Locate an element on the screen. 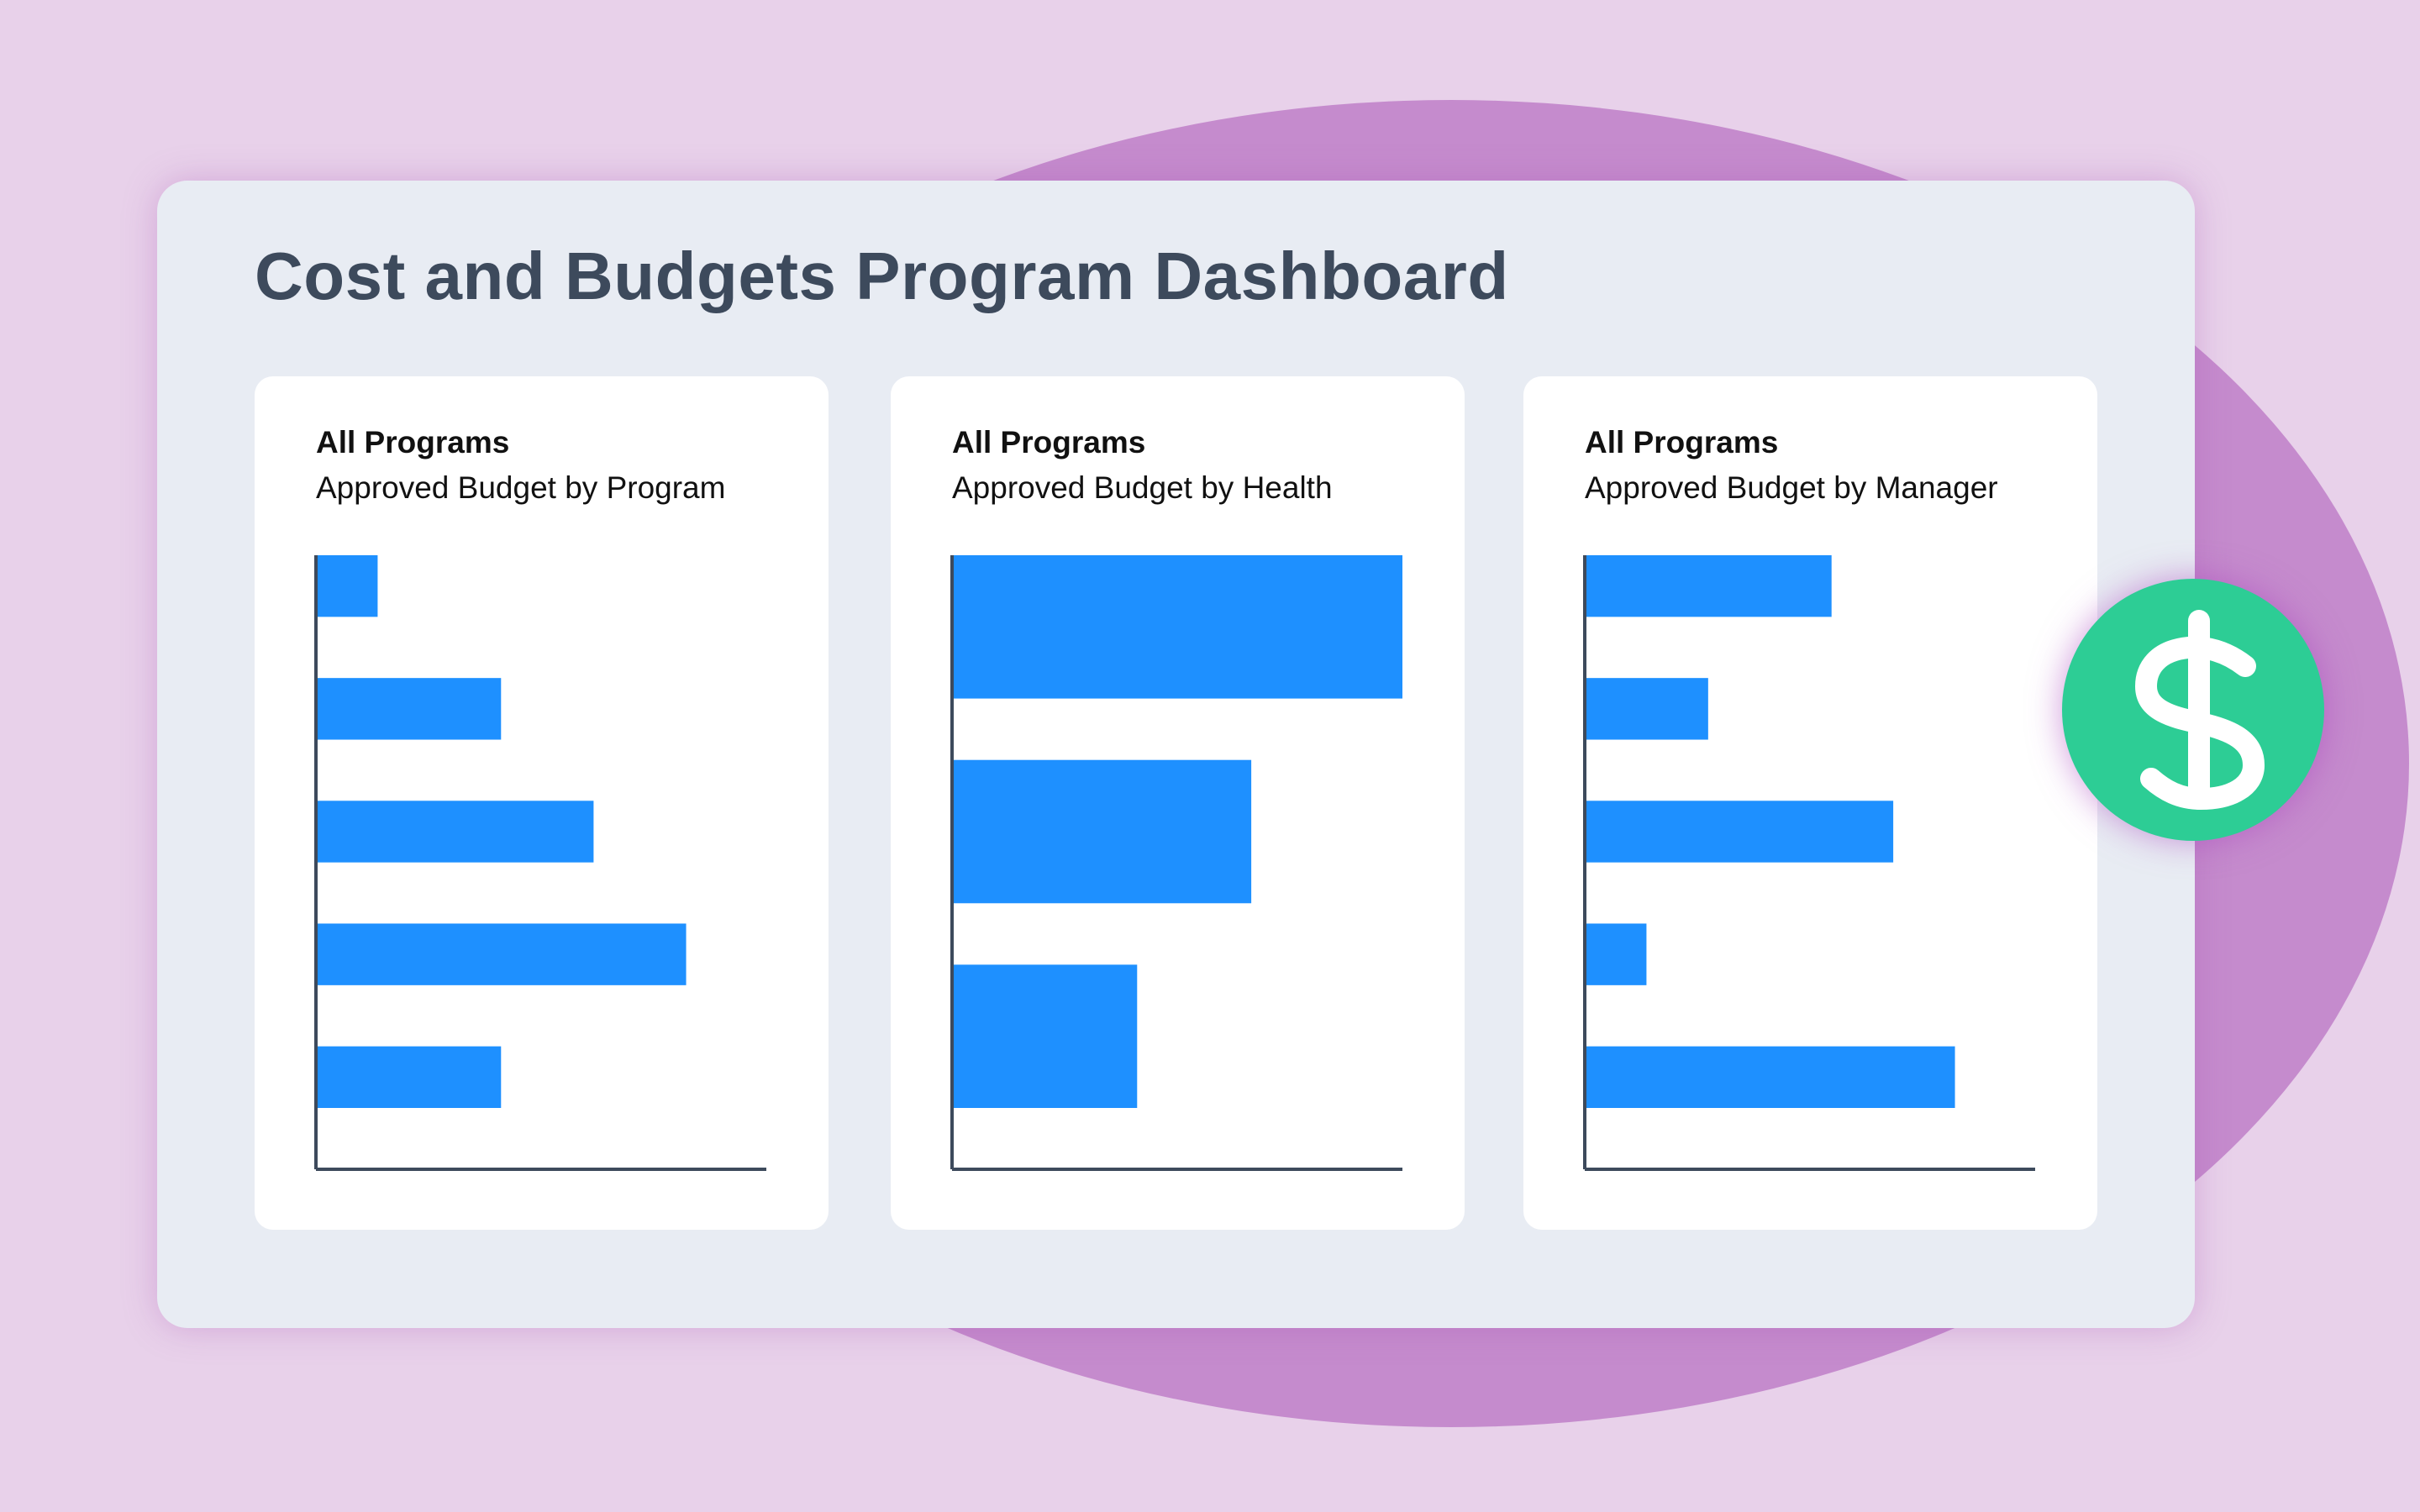 Image resolution: width=2420 pixels, height=1512 pixels. chart-card-program: All Programs Approved Budget by Program is located at coordinates (542, 803).